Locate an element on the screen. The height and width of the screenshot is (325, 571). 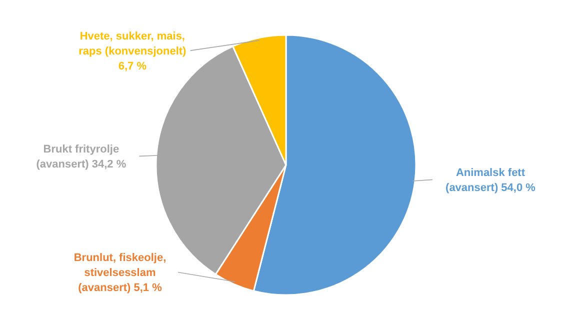
data-label: 6,7 % is located at coordinates (132, 66).